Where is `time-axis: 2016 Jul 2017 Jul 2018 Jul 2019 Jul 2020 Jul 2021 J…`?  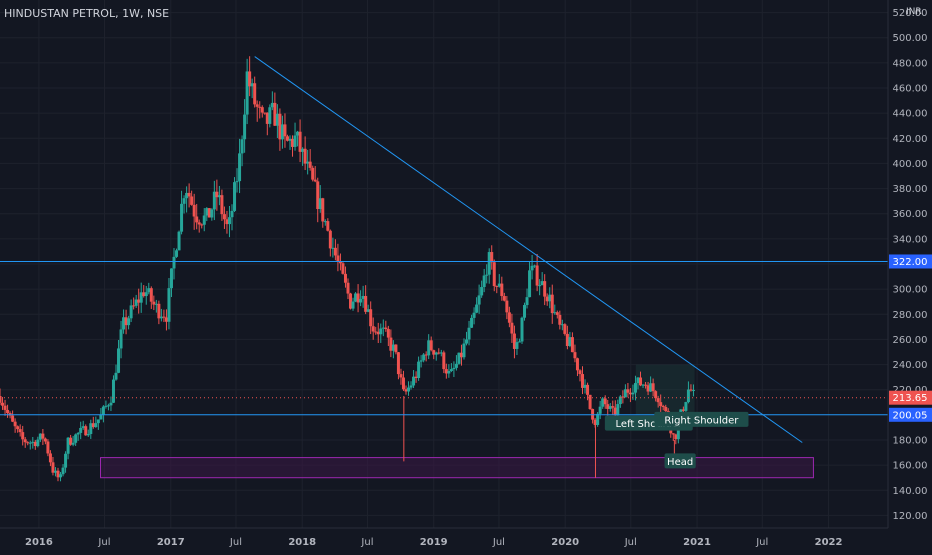
time-axis: 2016 Jul 2017 Jul 2018 Jul 2019 Jul 2020 Jul 2021 J… is located at coordinates (444, 537).